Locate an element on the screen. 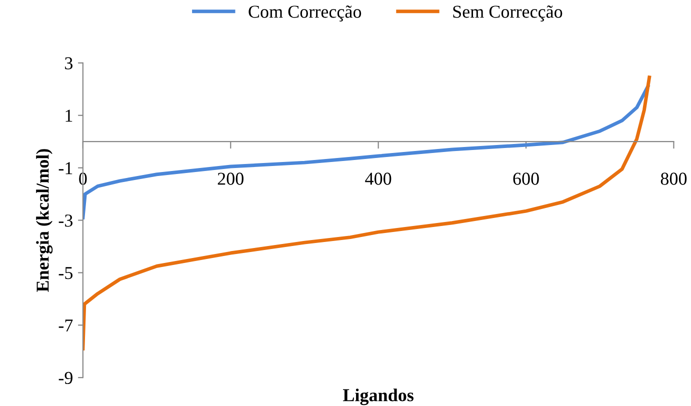 The width and height of the screenshot is (691, 406). y-axis-title: Energia (kcal/mol) is located at coordinates (44, 220).